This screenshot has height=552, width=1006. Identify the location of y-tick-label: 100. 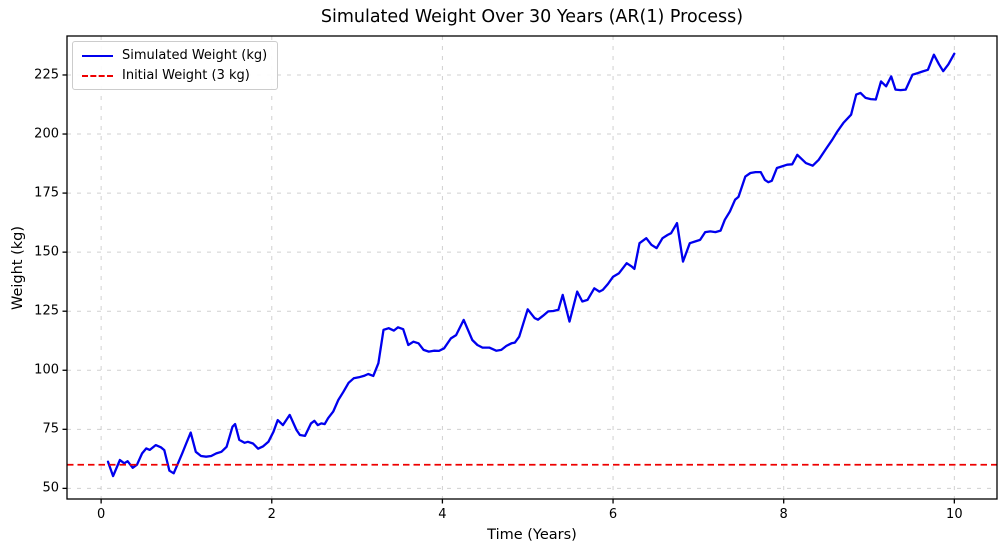
(46, 370).